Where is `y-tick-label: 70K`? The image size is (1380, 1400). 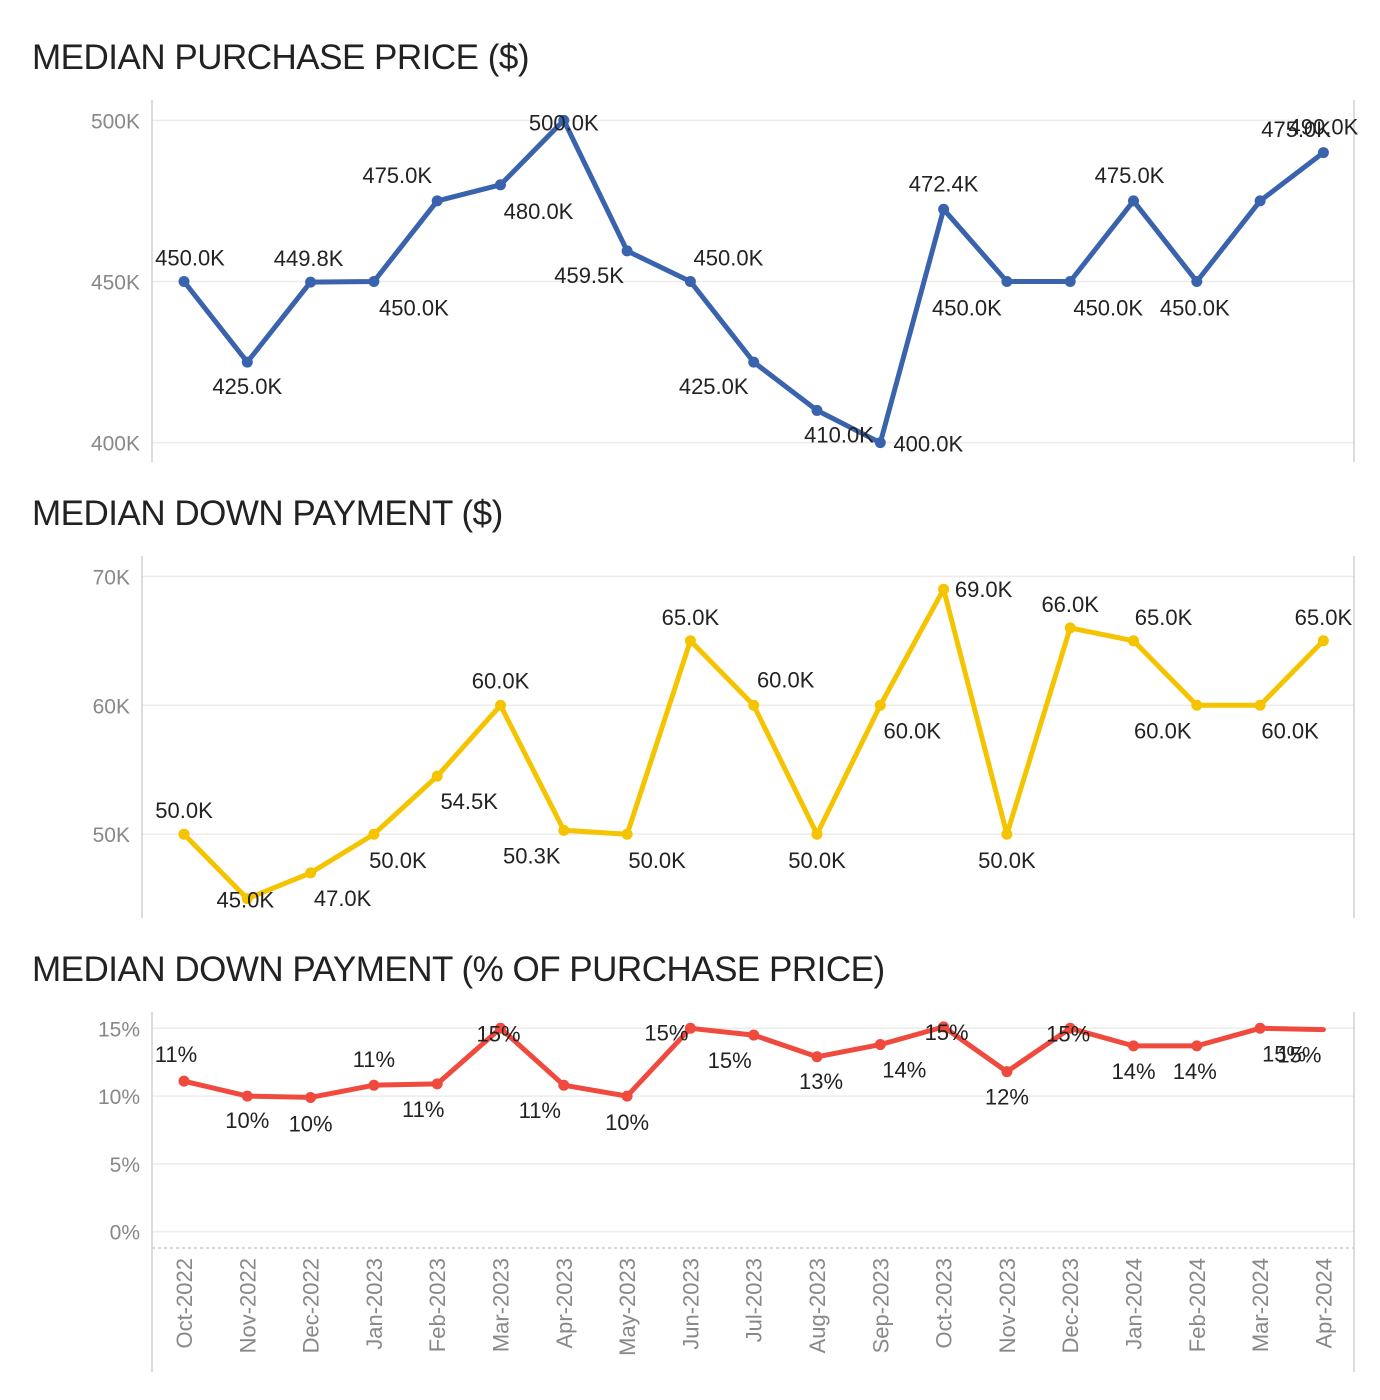
y-tick-label: 70K is located at coordinates (111, 577).